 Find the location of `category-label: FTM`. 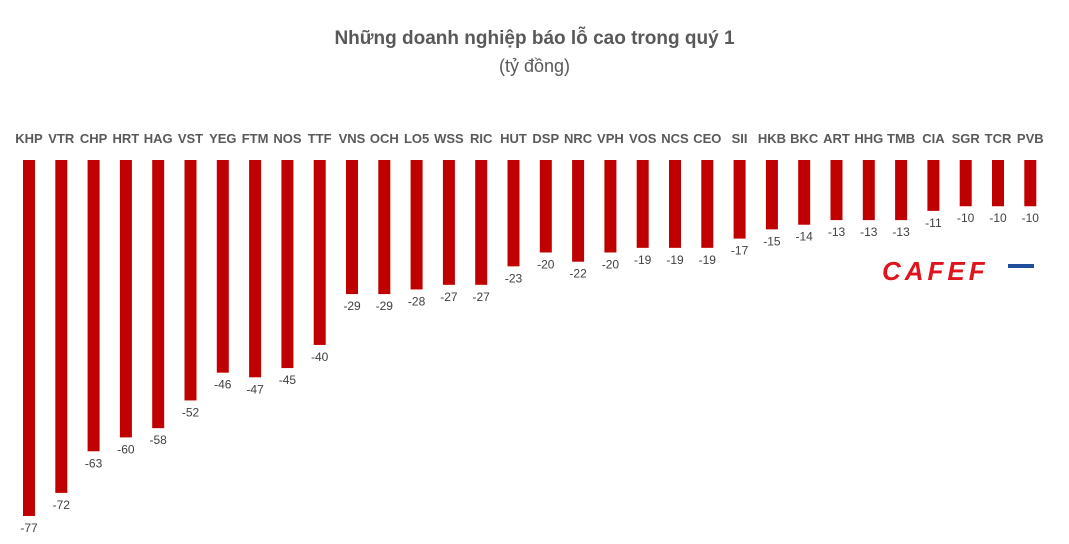

category-label: FTM is located at coordinates (255, 138).